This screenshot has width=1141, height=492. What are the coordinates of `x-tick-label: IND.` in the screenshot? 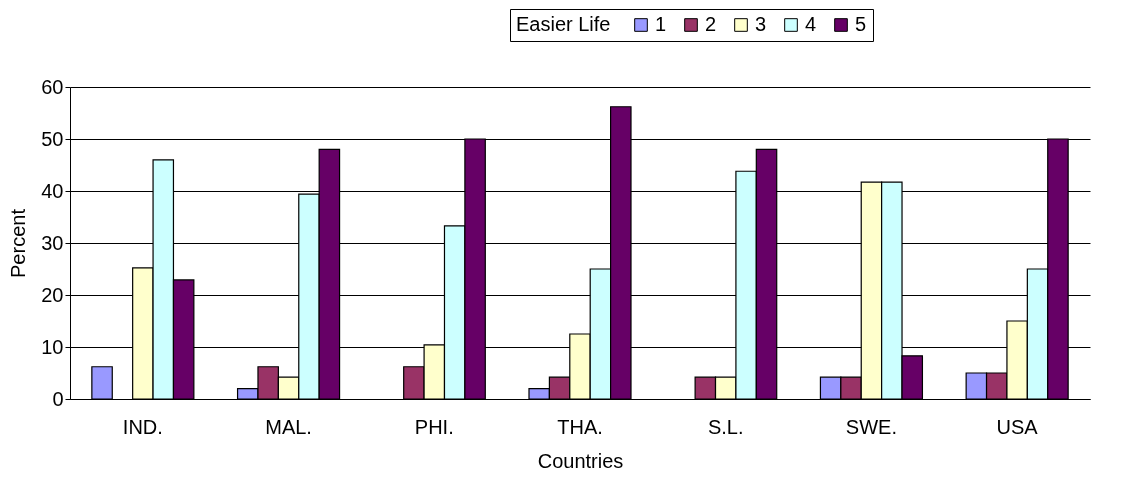 It's located at (142, 426).